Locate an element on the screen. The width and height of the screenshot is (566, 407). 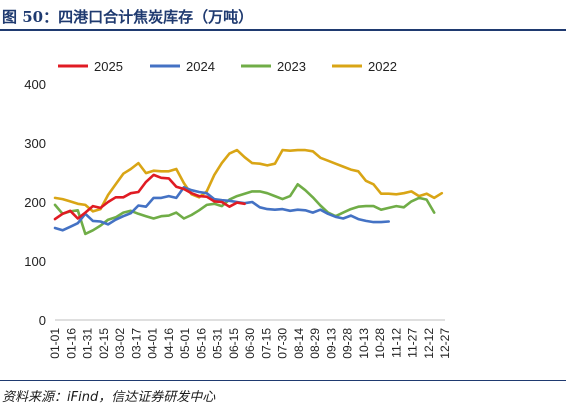
x-tick-label-12-27: 12-27 is located at coordinates (445, 343).